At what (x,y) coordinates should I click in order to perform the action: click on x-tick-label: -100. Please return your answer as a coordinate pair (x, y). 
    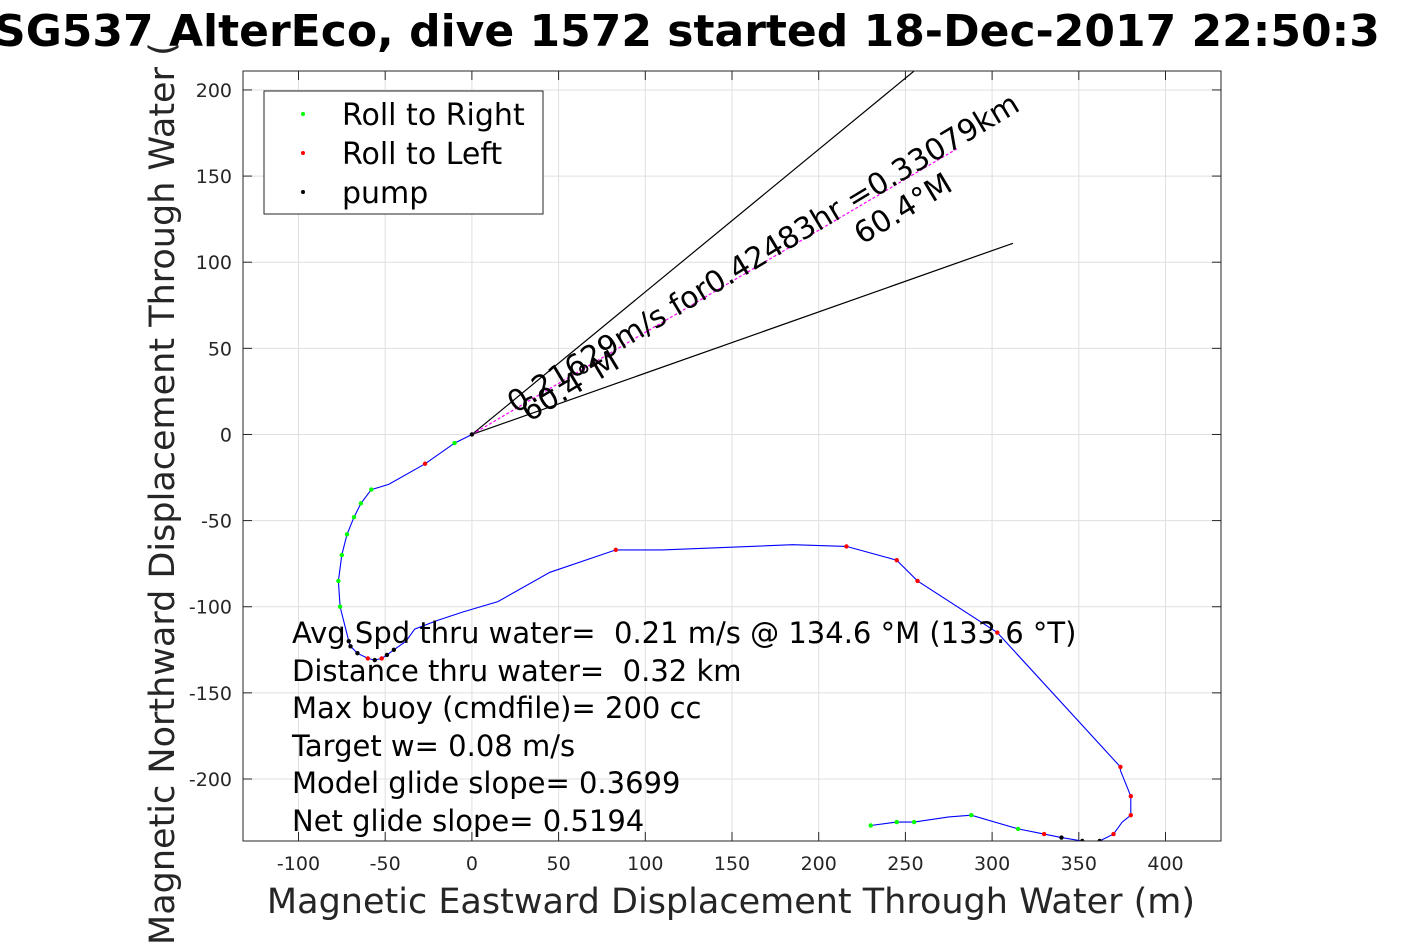
    Looking at the image, I should click on (298, 864).